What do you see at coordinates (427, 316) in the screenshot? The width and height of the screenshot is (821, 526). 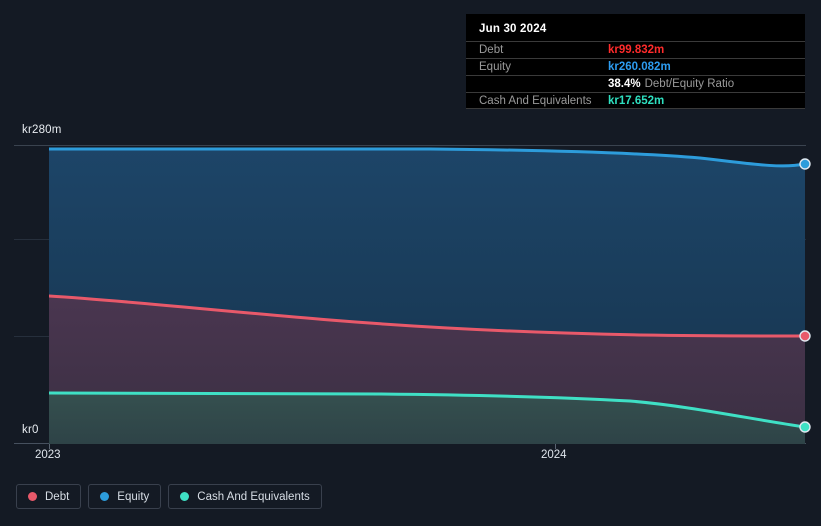 I see `debt-line` at bounding box center [427, 316].